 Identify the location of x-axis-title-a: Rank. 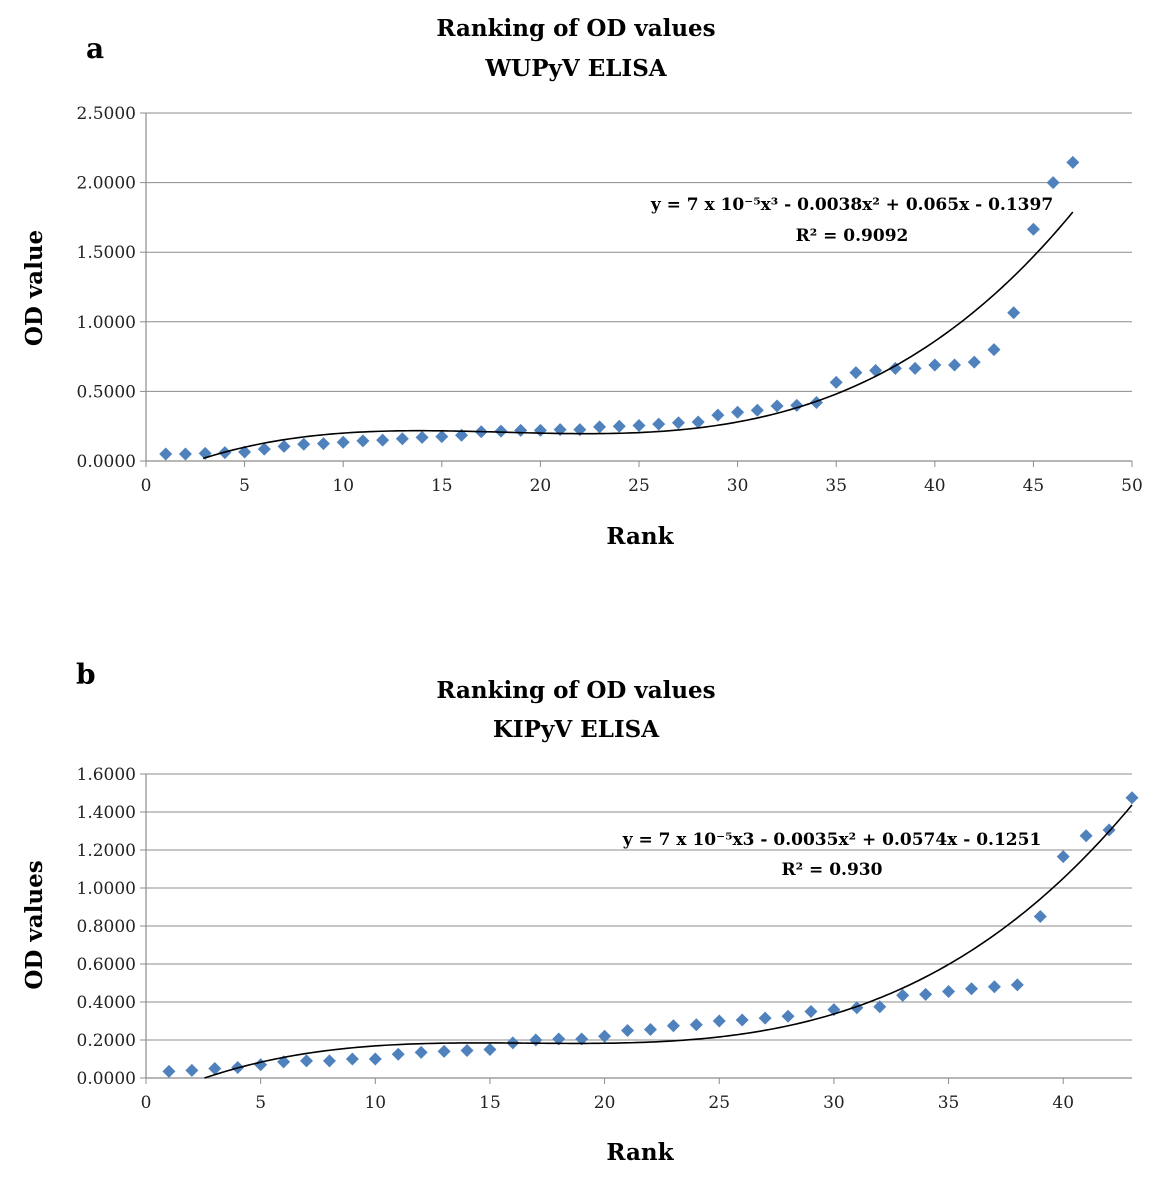
(640, 536).